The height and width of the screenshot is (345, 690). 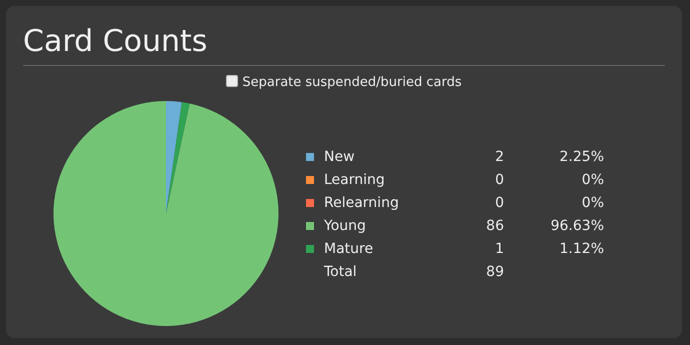 I want to click on text: Total, so click(x=341, y=272).